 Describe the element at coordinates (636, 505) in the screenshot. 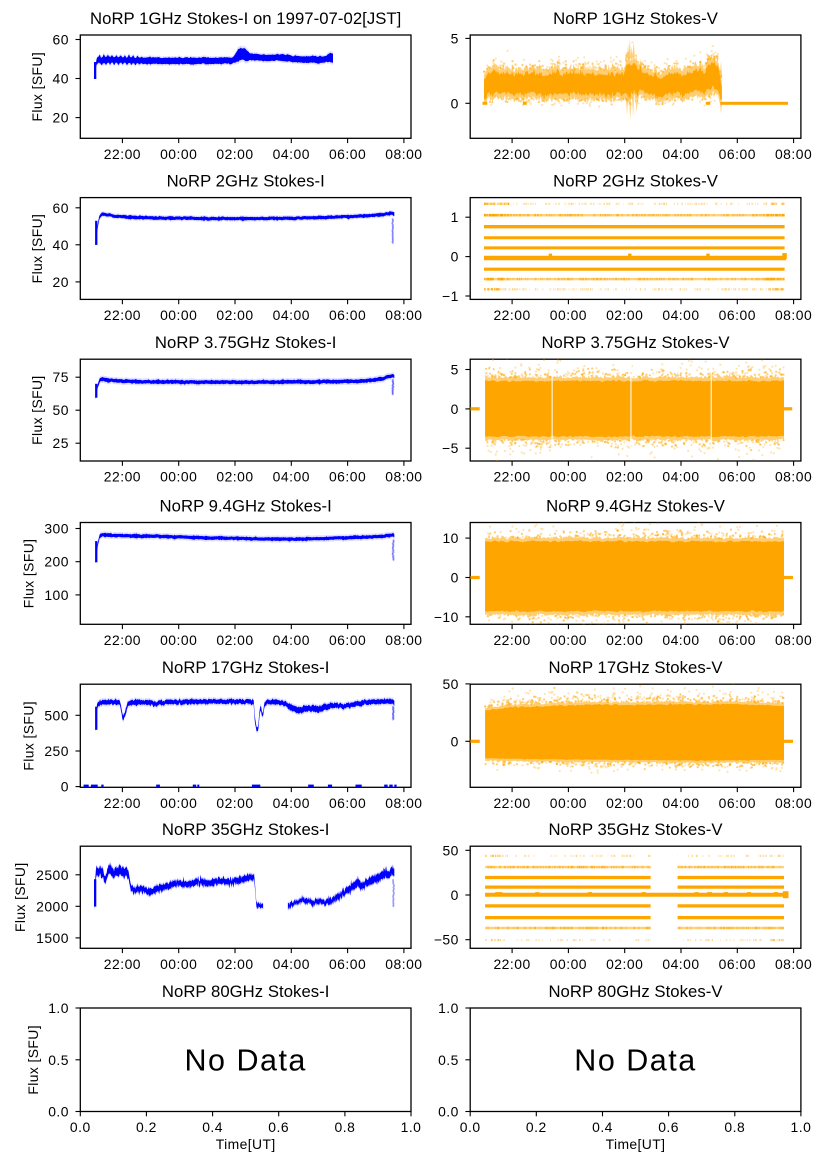

I see `svg-text: NoRP 9.4GHz Stokes-V` at that location.